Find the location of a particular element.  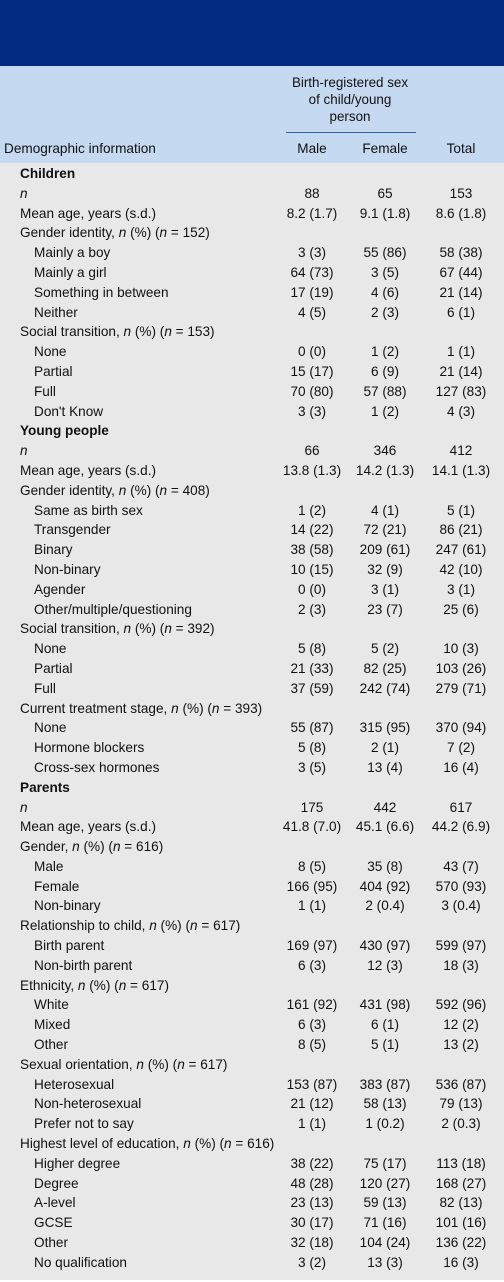

row-label: A-level is located at coordinates (55, 1203).